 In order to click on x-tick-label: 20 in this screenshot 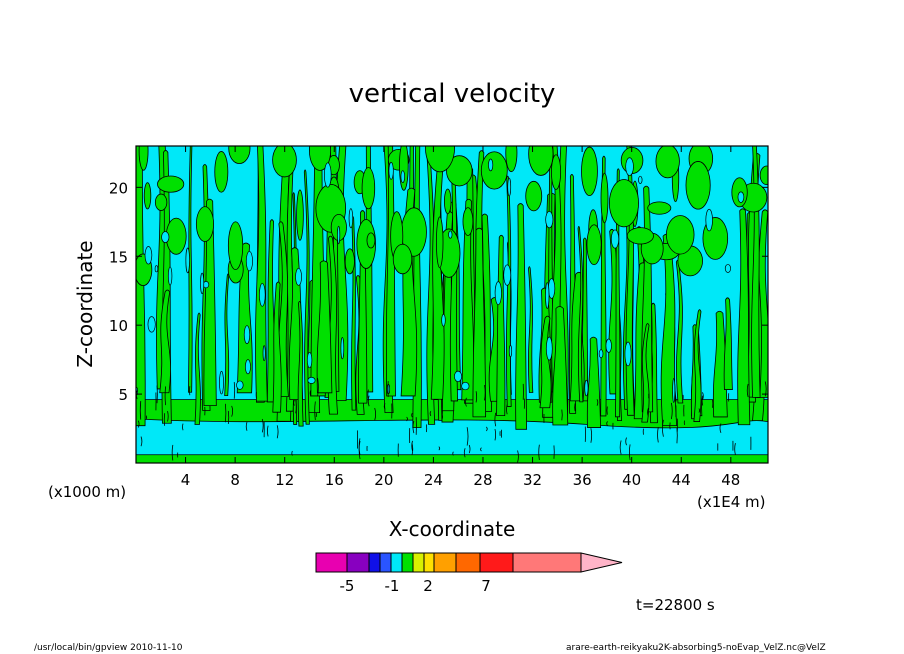, I will do `click(383, 480)`.